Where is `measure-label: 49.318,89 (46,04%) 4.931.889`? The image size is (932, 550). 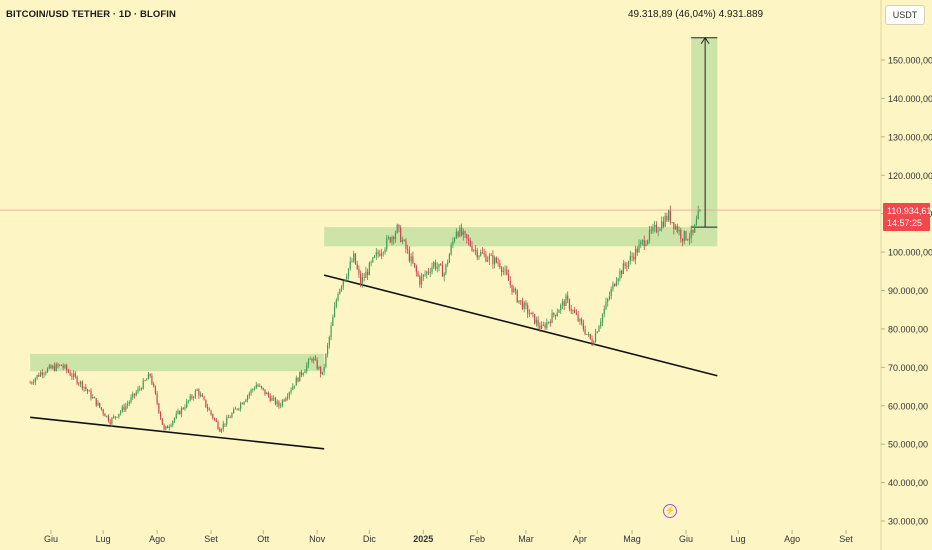
measure-label: 49.318,89 (46,04%) 4.931.889 is located at coordinates (696, 14).